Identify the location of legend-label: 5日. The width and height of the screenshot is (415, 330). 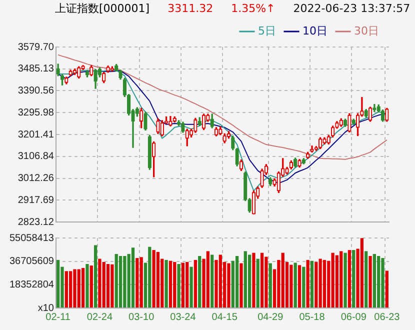
(267, 31).